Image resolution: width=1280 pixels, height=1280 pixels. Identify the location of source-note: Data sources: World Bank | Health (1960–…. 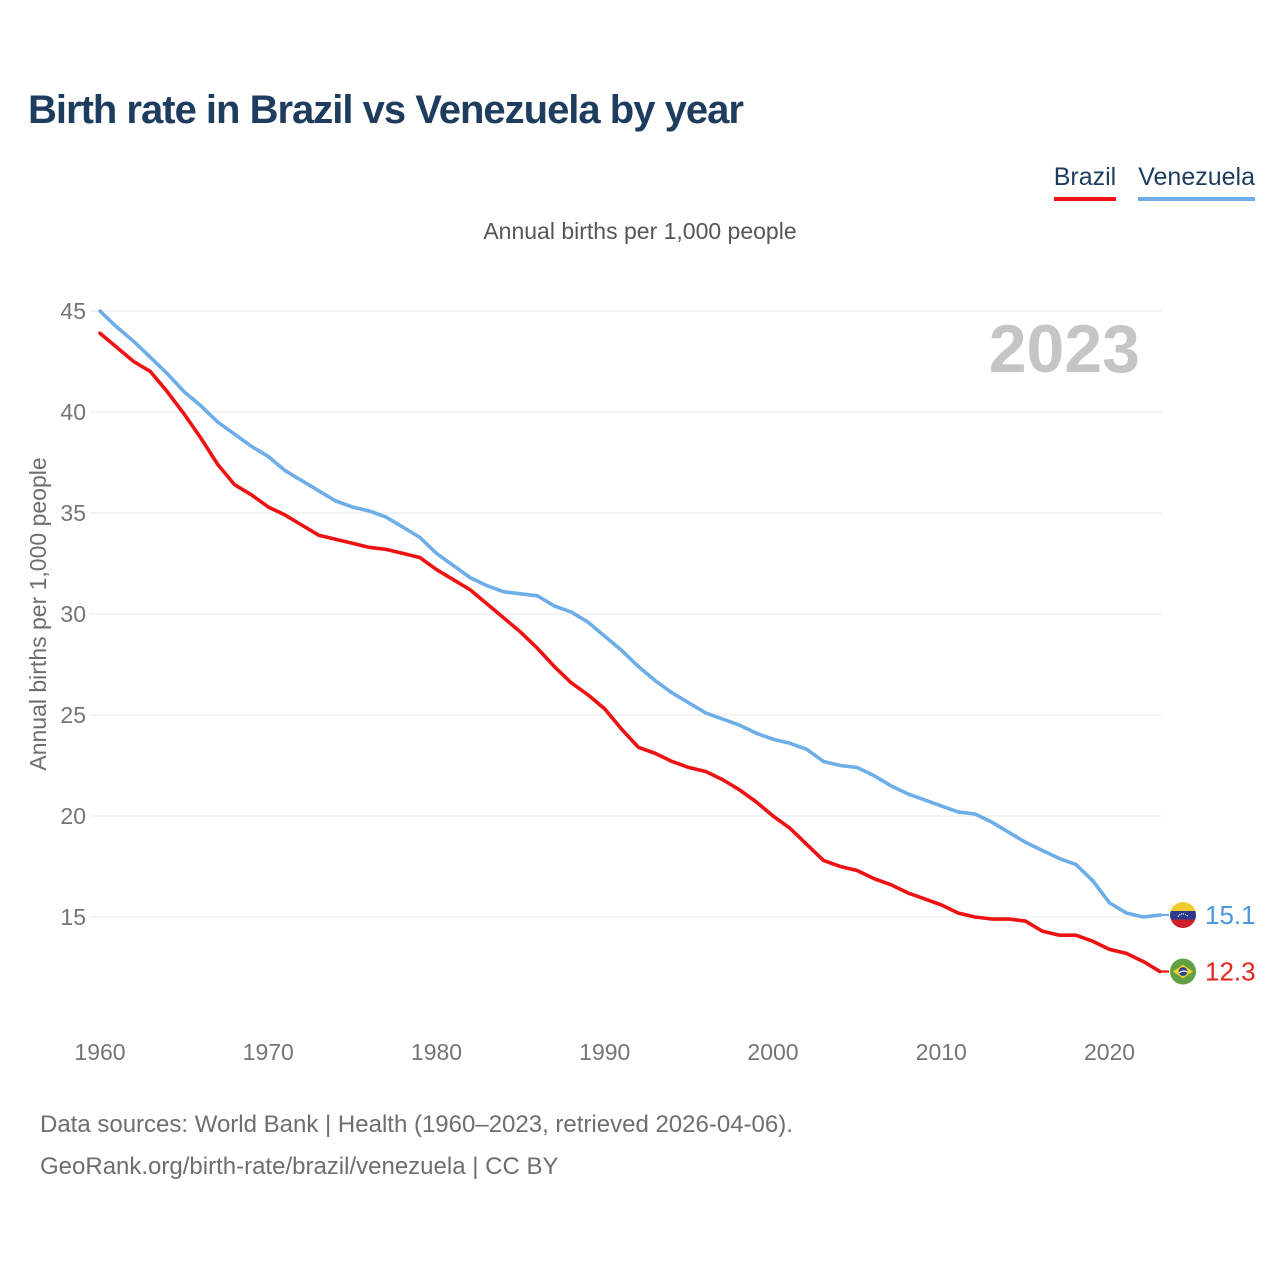
(416, 1146).